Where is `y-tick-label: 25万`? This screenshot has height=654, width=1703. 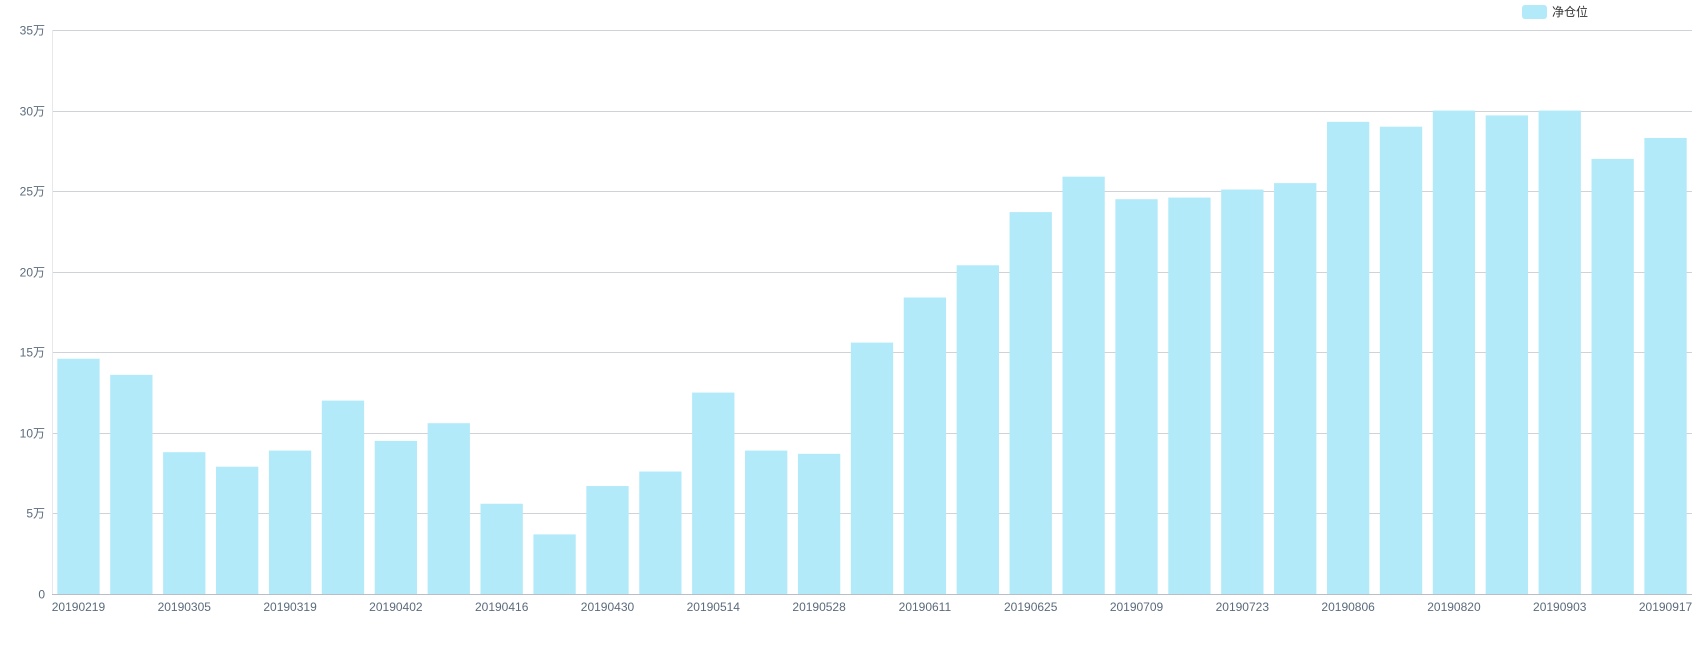
y-tick-label: 25万 is located at coordinates (32, 192).